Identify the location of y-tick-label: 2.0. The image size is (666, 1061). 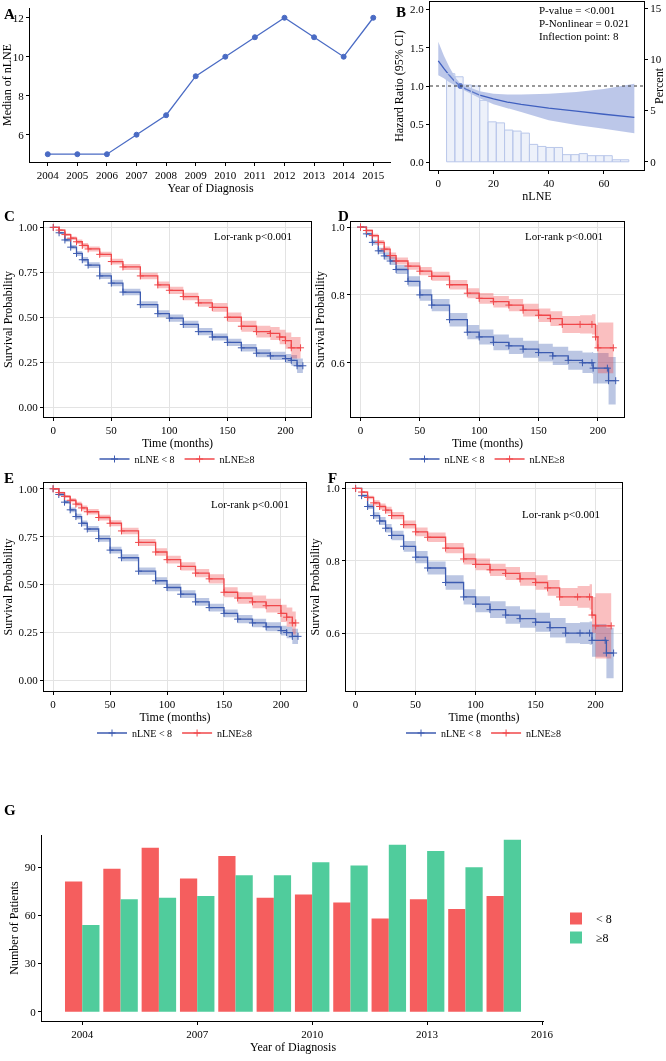
(417, 9).